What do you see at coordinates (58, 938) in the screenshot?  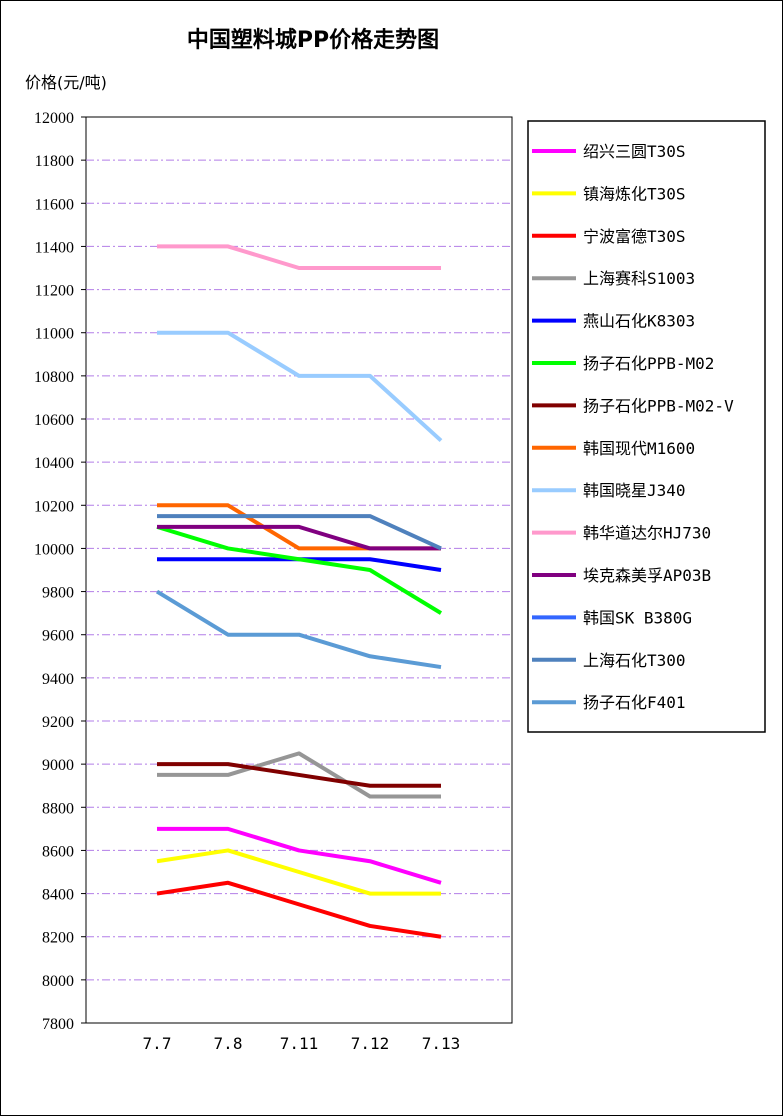 I see `y-tick-label: 8200` at bounding box center [58, 938].